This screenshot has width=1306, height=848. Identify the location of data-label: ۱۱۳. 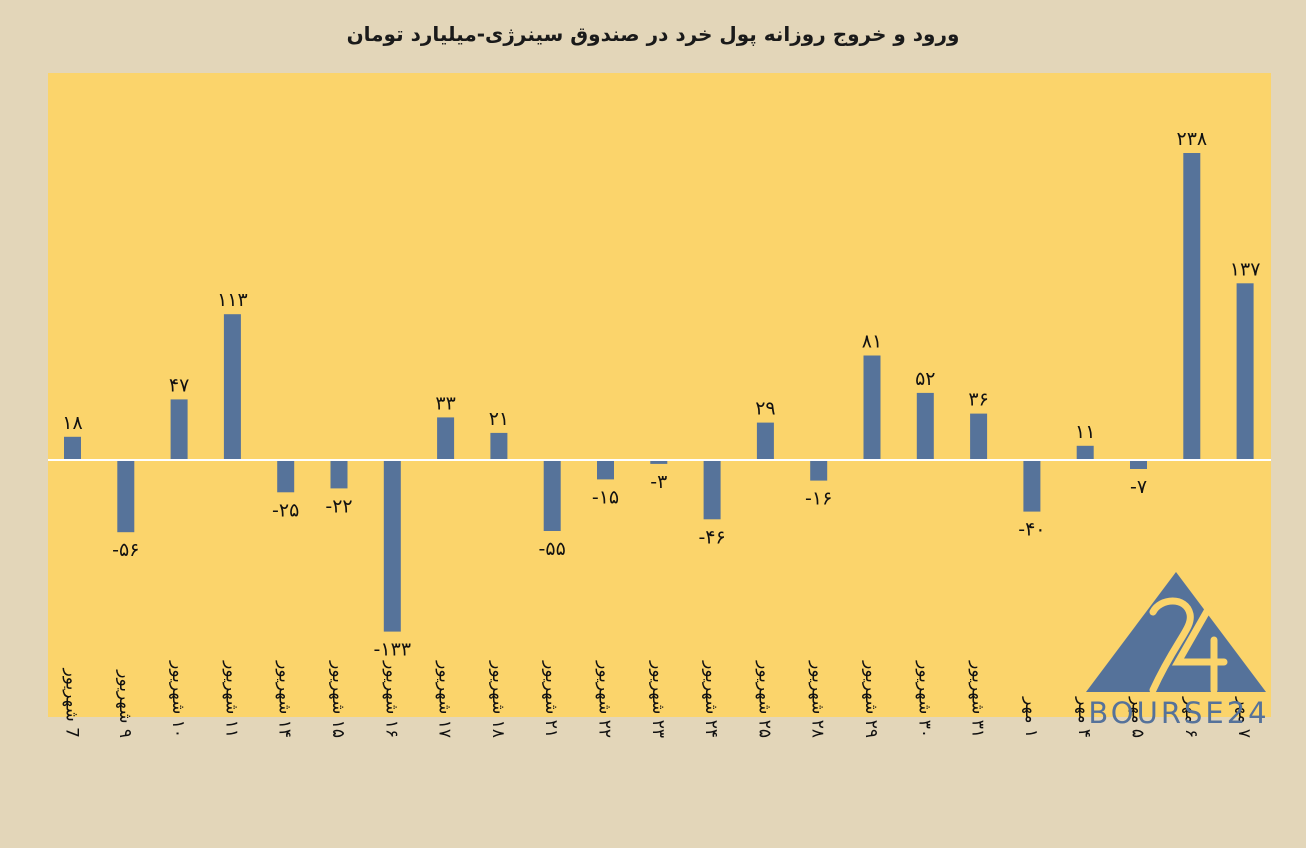
(232, 300).